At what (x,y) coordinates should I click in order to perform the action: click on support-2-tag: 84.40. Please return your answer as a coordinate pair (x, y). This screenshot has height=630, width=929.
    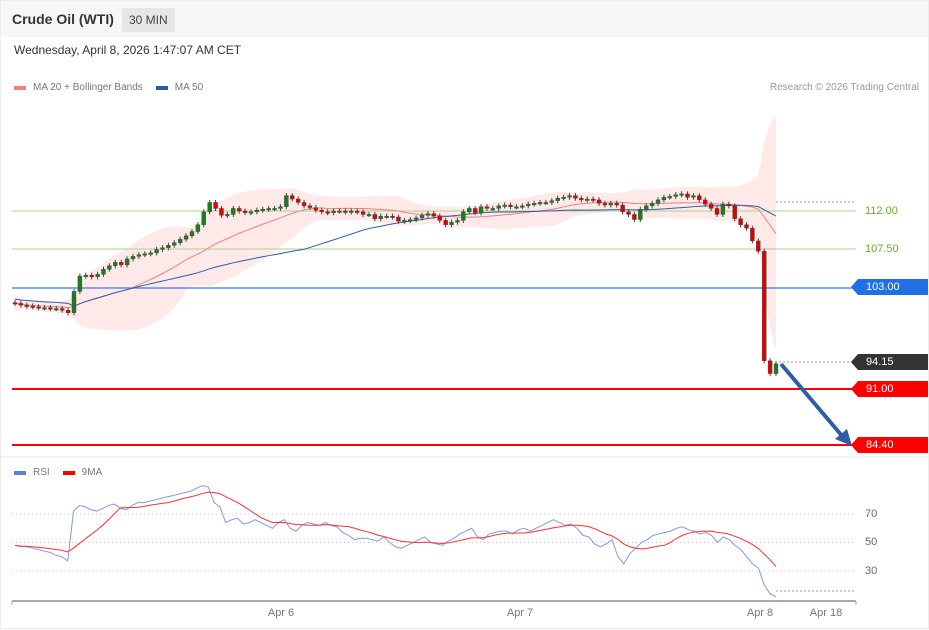
    Looking at the image, I should click on (889, 445).